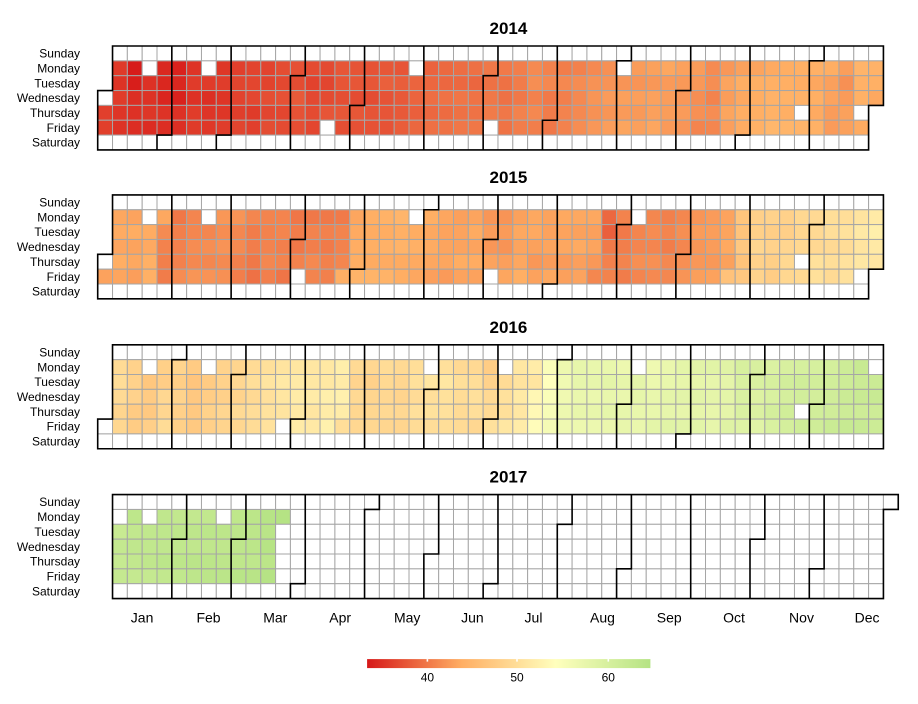 This screenshot has width=918, height=704. What do you see at coordinates (669, 618) in the screenshot?
I see `svg-text: Sep` at bounding box center [669, 618].